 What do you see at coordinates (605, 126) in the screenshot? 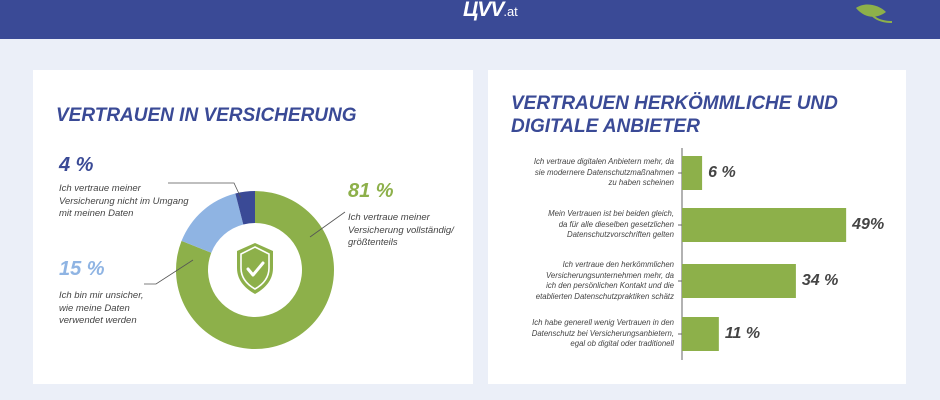
I see `bar-chart-title-line-2: DIGITALE ANBIETER` at bounding box center [605, 126].